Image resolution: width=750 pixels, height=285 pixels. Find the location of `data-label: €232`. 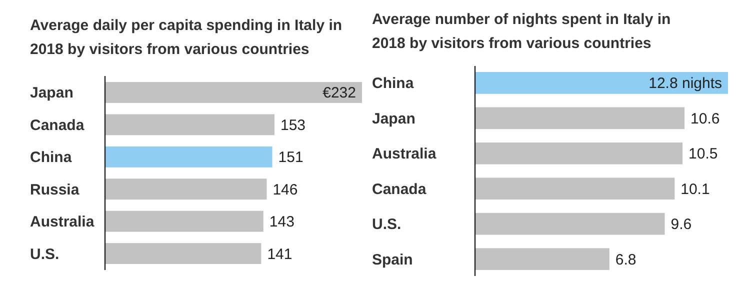

data-label: €232 is located at coordinates (339, 93).